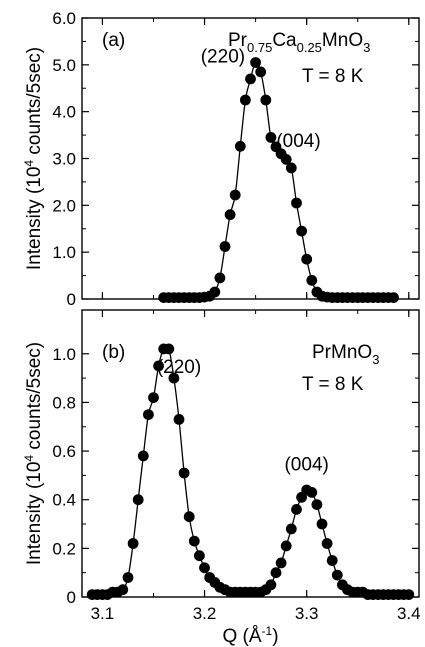 This screenshot has width=425, height=647. I want to click on y-tick-label: 0.2, so click(64, 548).